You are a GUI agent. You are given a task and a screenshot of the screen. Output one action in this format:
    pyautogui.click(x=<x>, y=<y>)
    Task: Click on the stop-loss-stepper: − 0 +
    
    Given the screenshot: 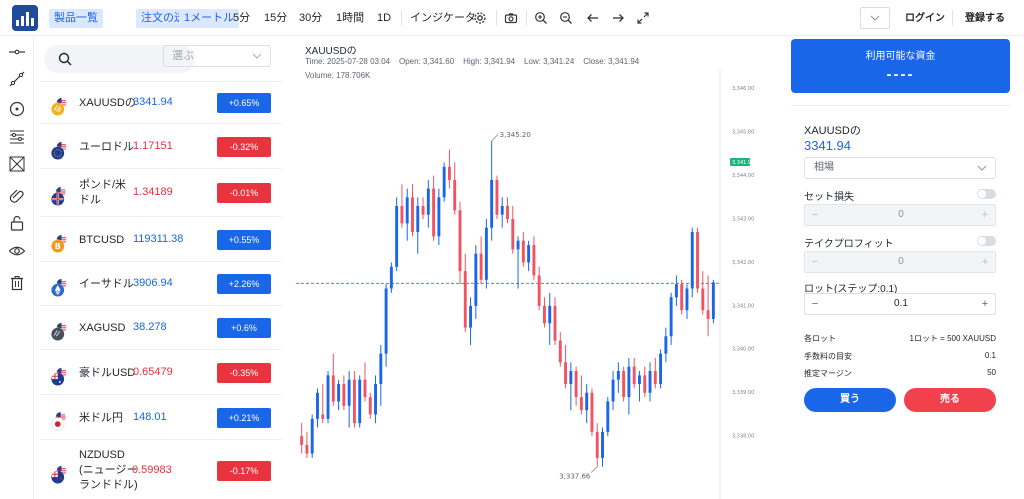 What is the action you would take?
    pyautogui.click(x=900, y=215)
    